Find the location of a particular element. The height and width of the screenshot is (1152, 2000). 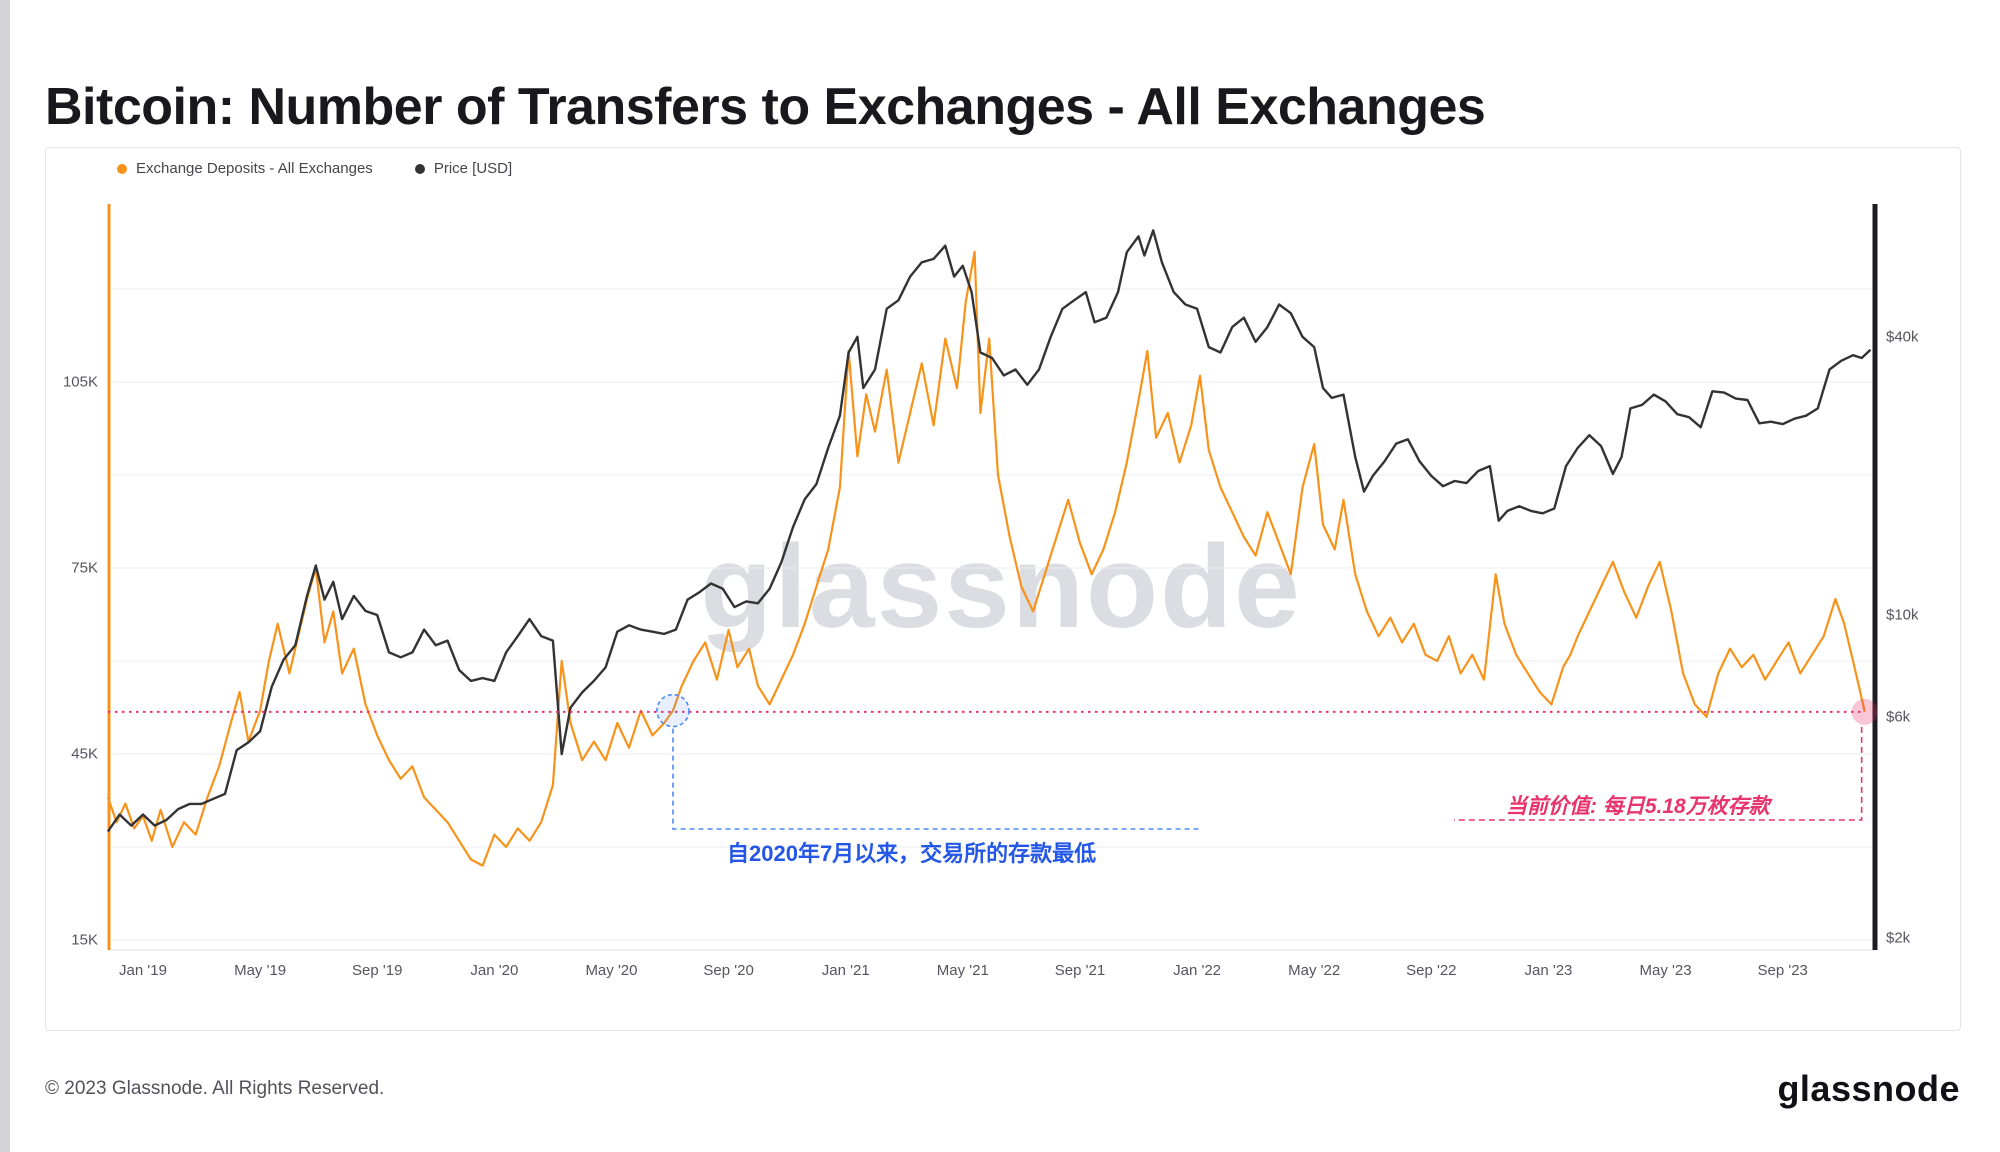

legend-item-deposits: Exchange Deposits - All Exchanges is located at coordinates (245, 168).